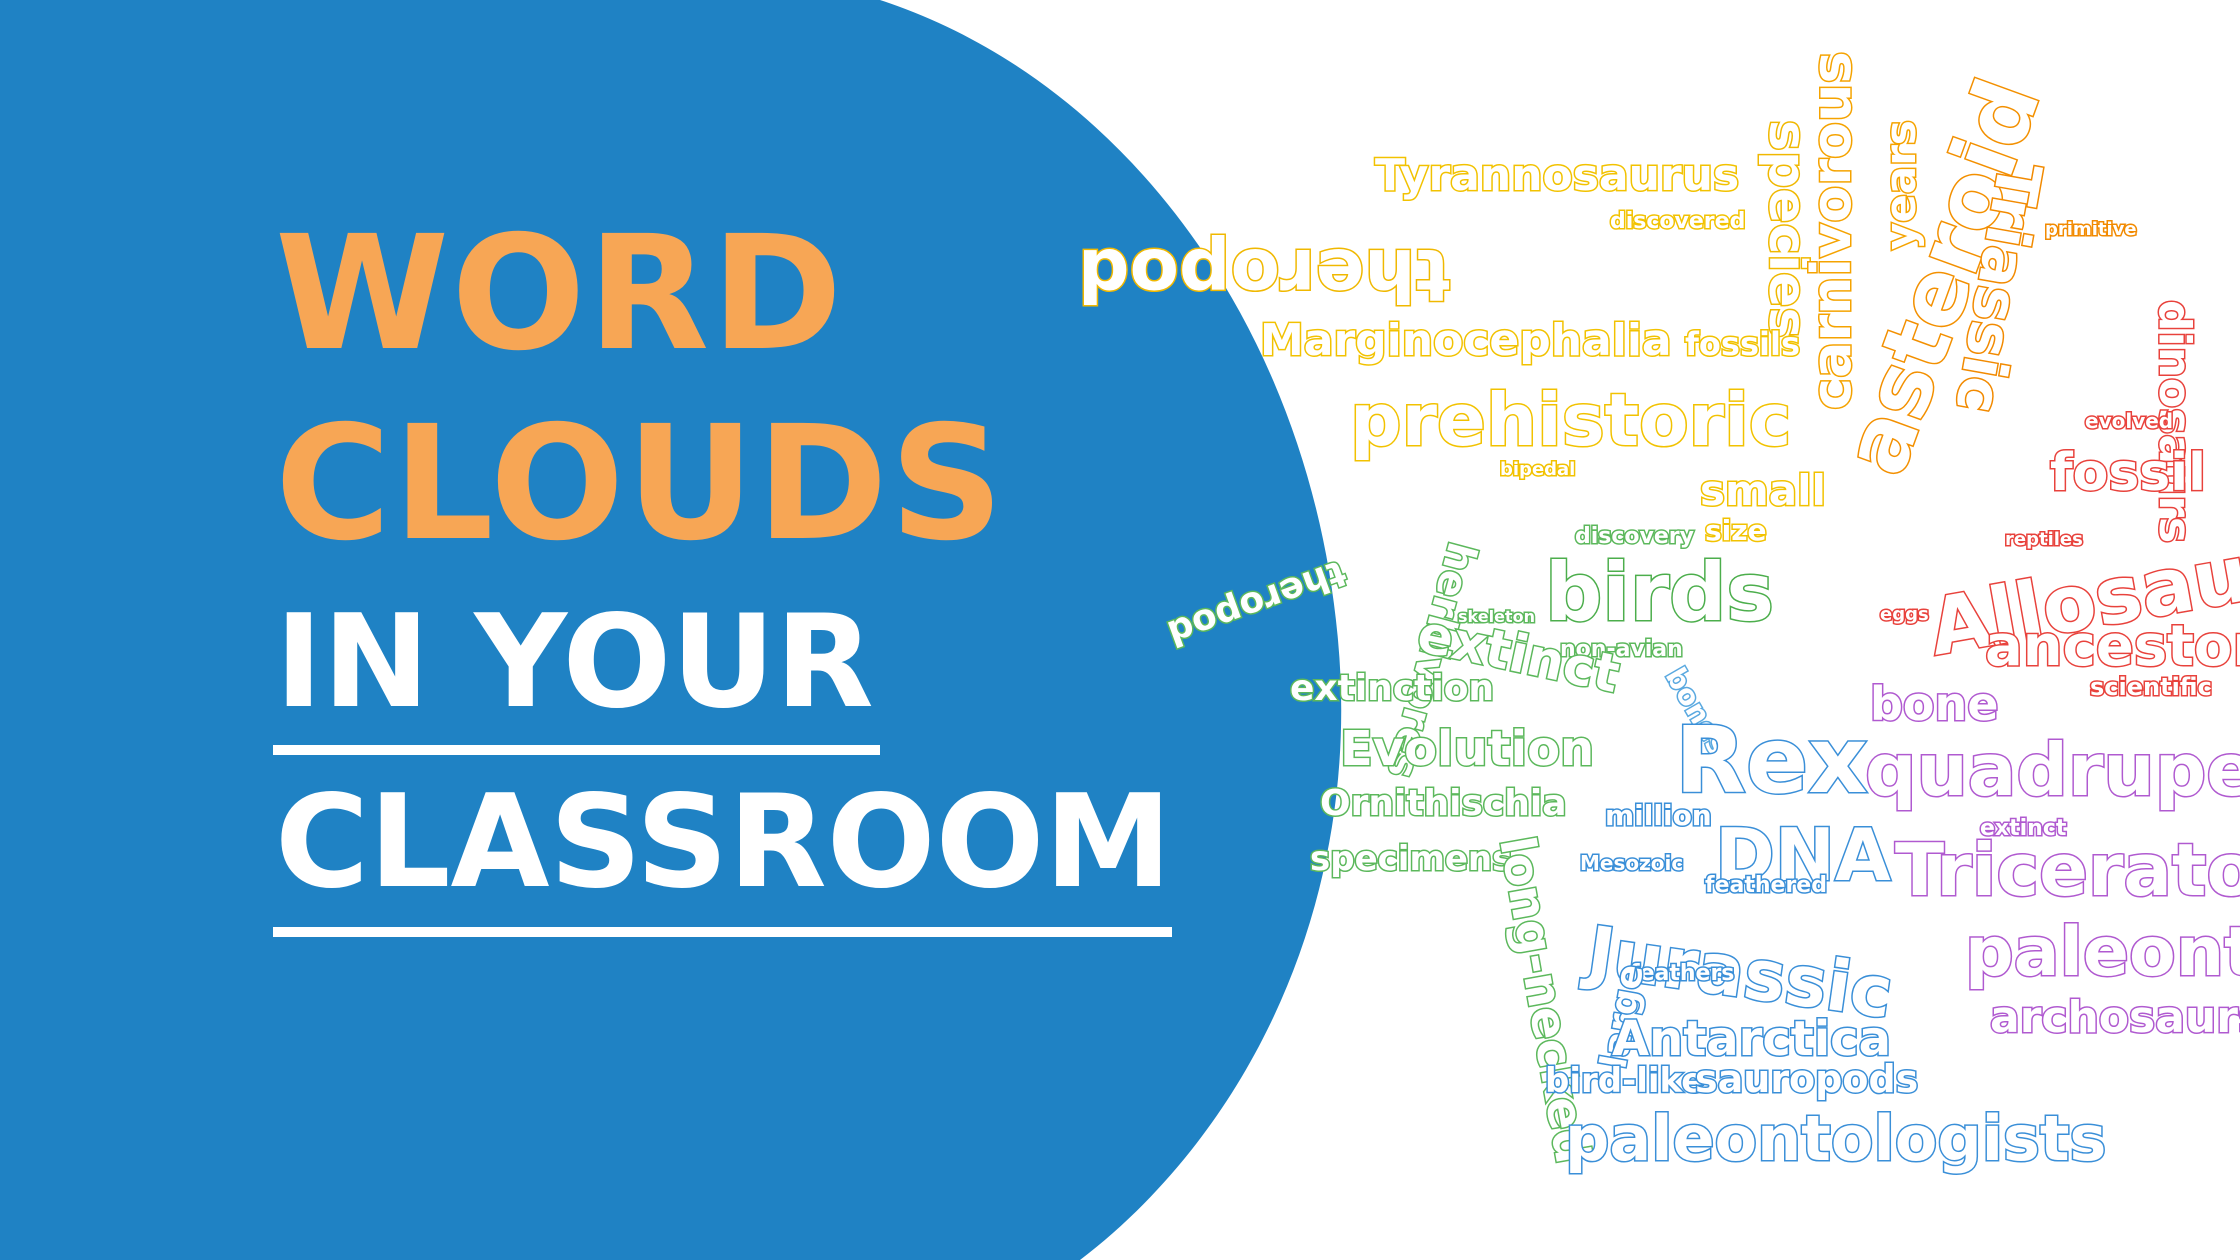 This screenshot has width=2240, height=1260. What do you see at coordinates (2112, 646) in the screenshot?
I see `cloud-word: ancestor` at bounding box center [2112, 646].